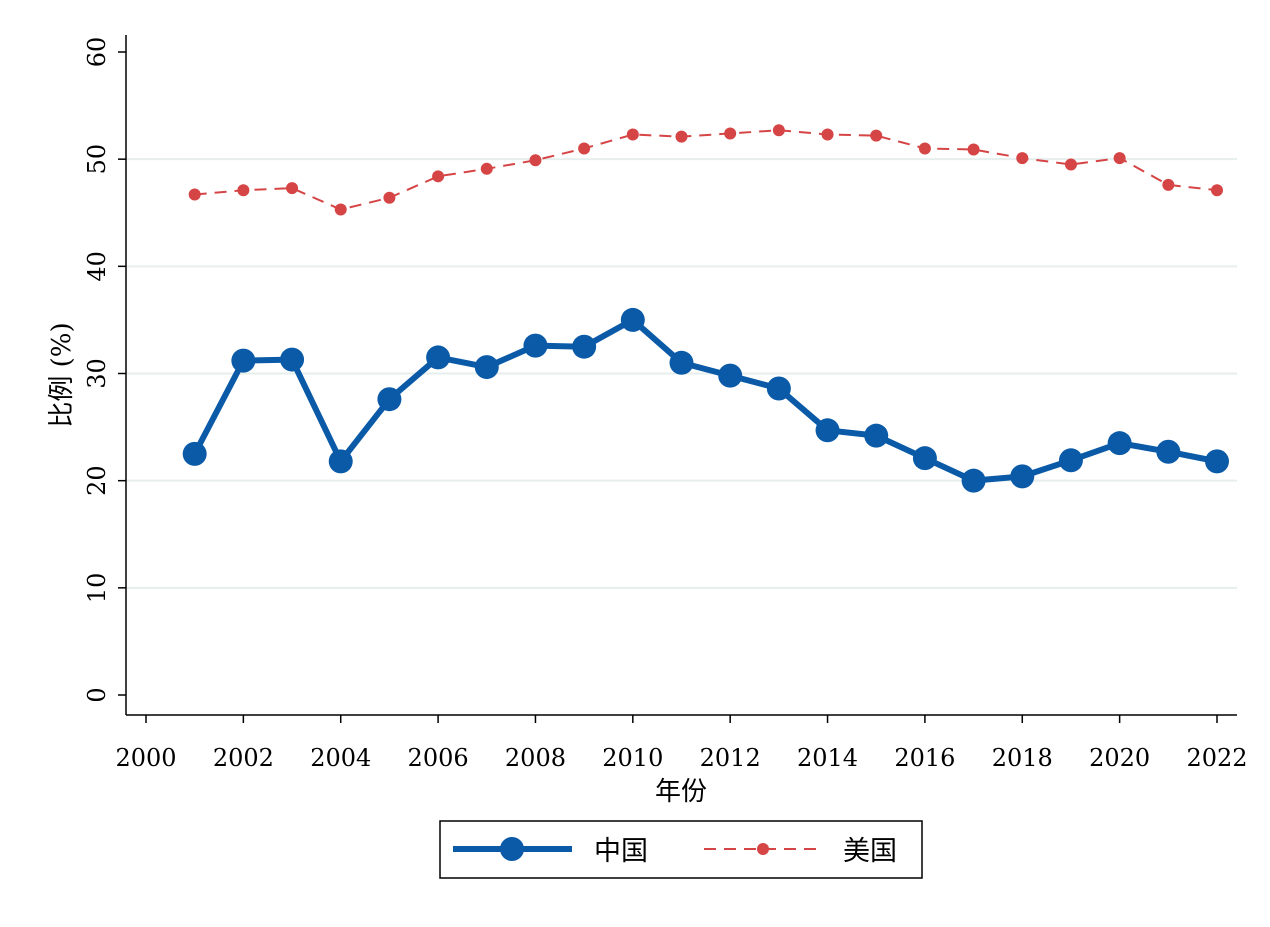 Image resolution: width=1270 pixels, height=927 pixels. Describe the element at coordinates (870, 851) in the screenshot. I see `legend-label-usa: 美国` at that location.